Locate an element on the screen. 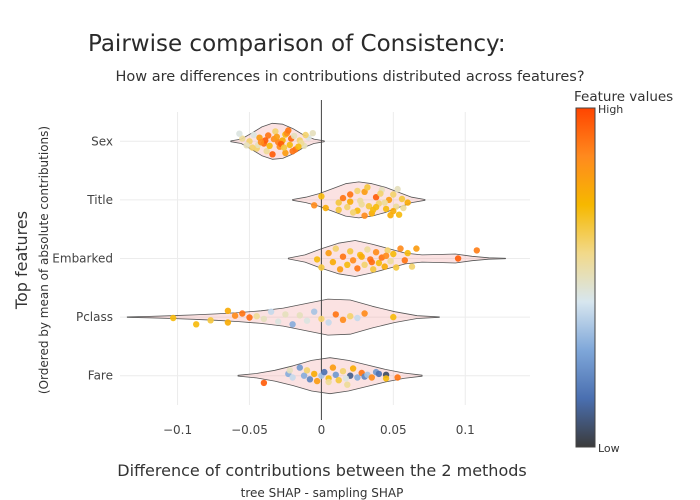 Image resolution: width=700 pixels, height=500 pixels. y-tick-label: Fare is located at coordinates (100, 376).